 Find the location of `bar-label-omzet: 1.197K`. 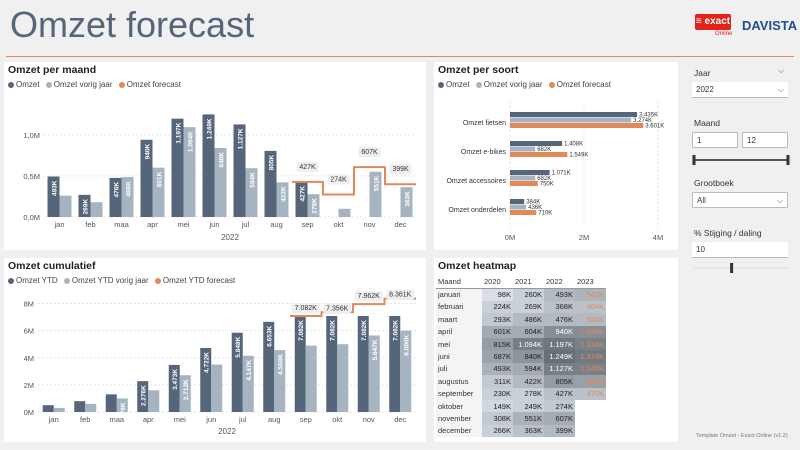

bar-label-omzet: 1.197K is located at coordinates (179, 132).